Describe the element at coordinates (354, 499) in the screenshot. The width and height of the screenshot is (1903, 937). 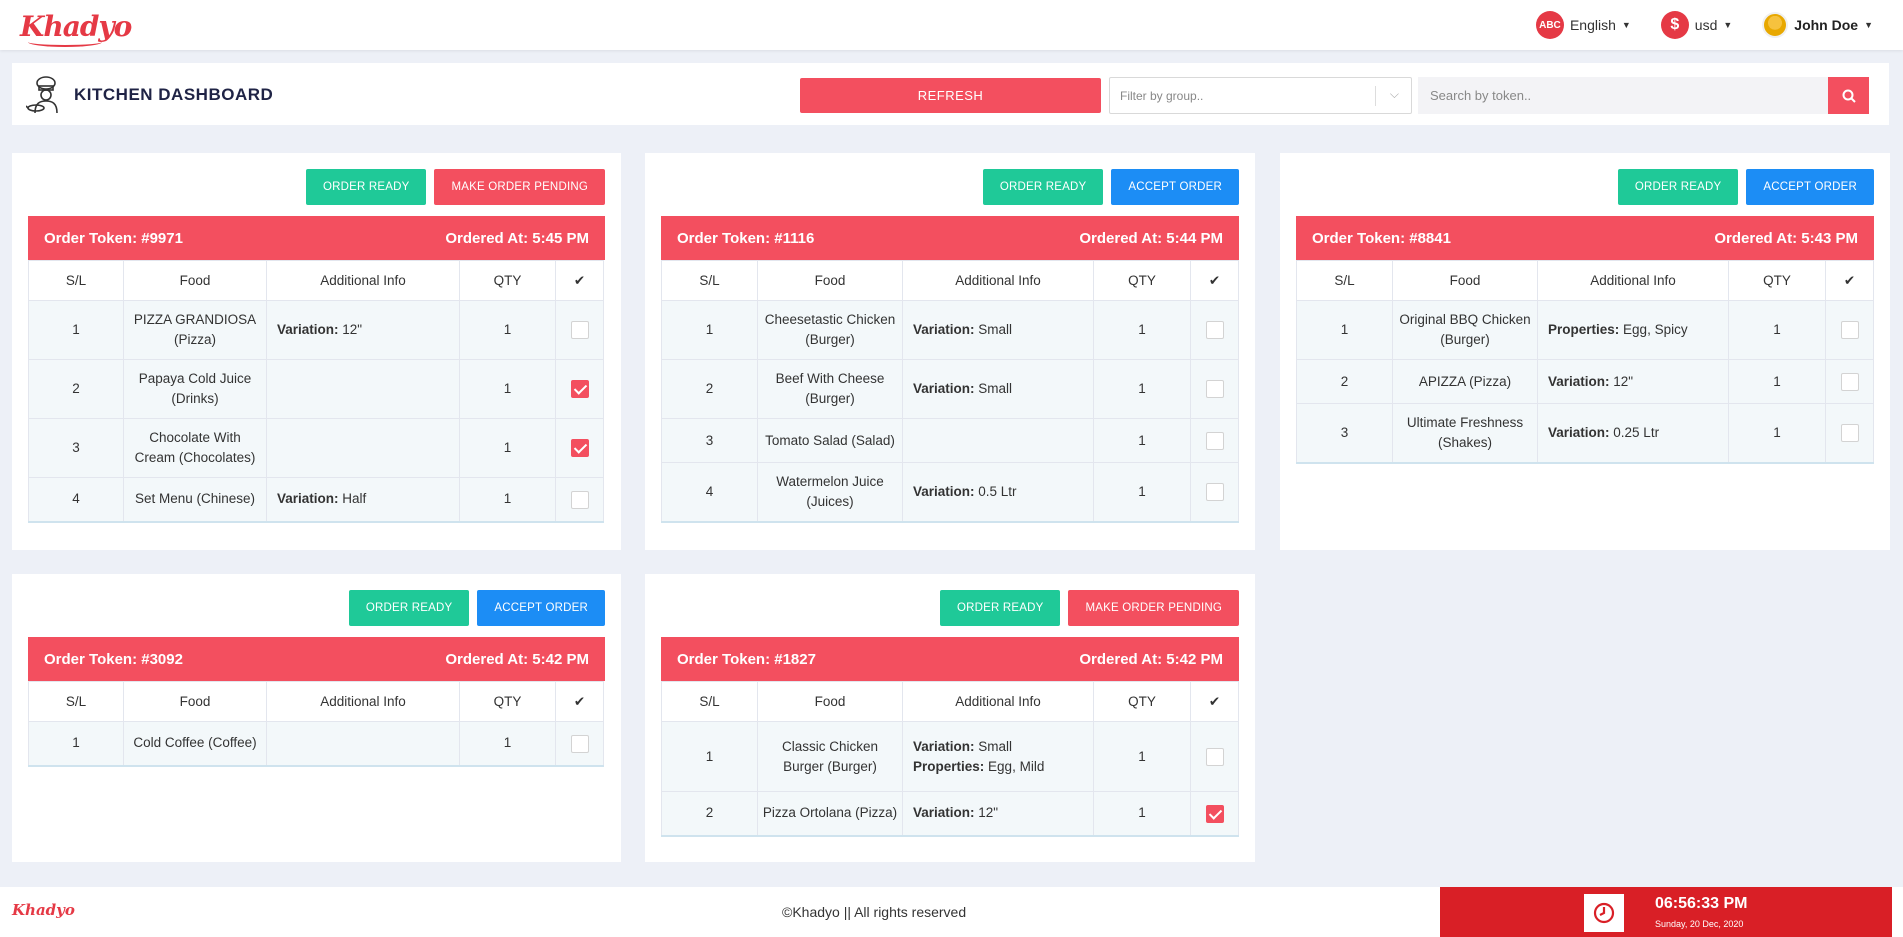
I see `info-value: Half` at that location.